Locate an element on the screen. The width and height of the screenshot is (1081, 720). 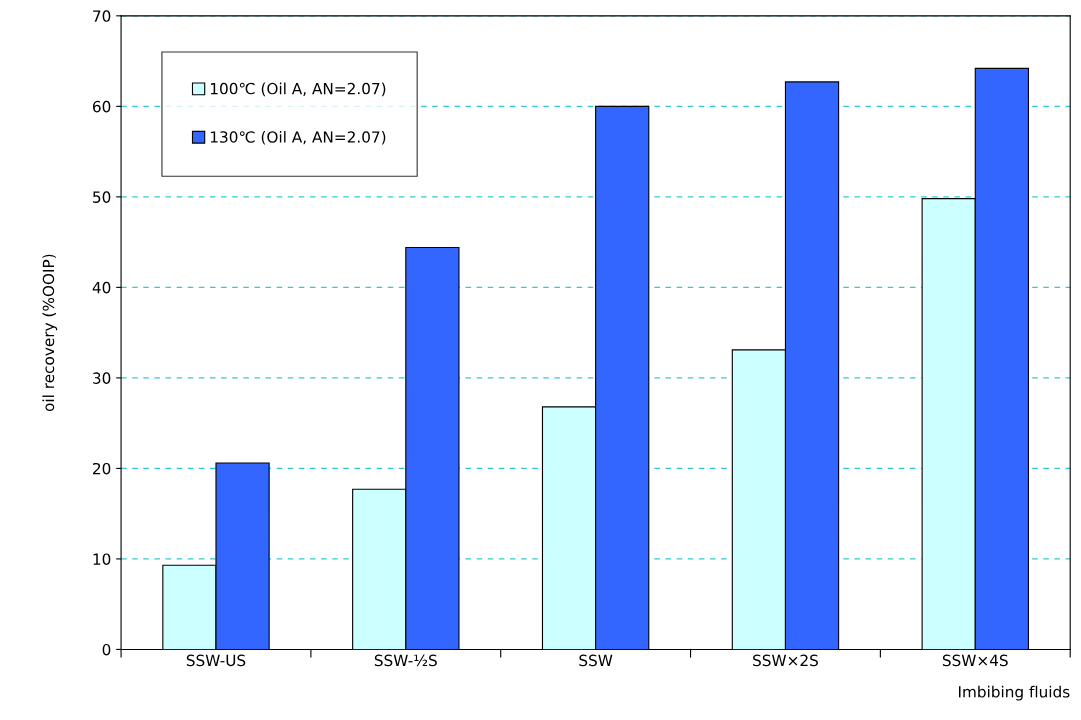
y-tick-label: 40 is located at coordinates (101, 287).